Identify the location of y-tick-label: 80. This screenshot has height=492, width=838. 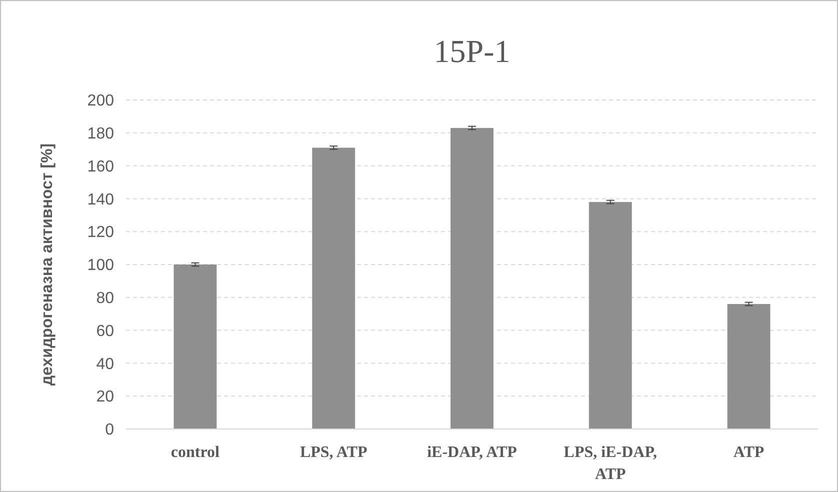
(105, 298).